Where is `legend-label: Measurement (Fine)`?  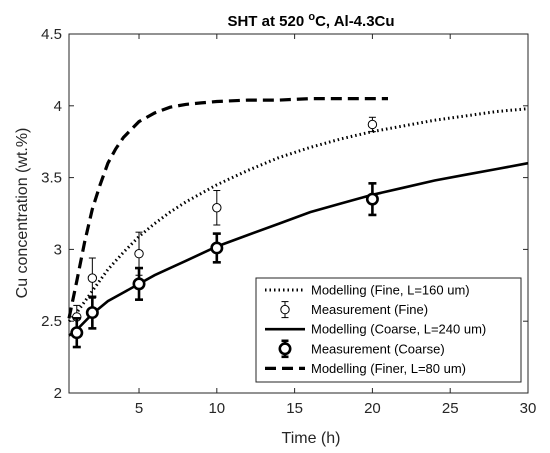 legend-label: Measurement (Fine) is located at coordinates (369, 309).